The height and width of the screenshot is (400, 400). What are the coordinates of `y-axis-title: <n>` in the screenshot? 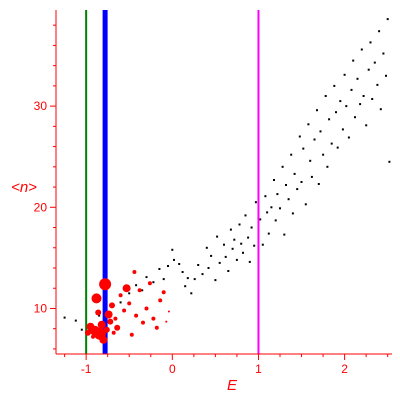 It's located at (24, 187).